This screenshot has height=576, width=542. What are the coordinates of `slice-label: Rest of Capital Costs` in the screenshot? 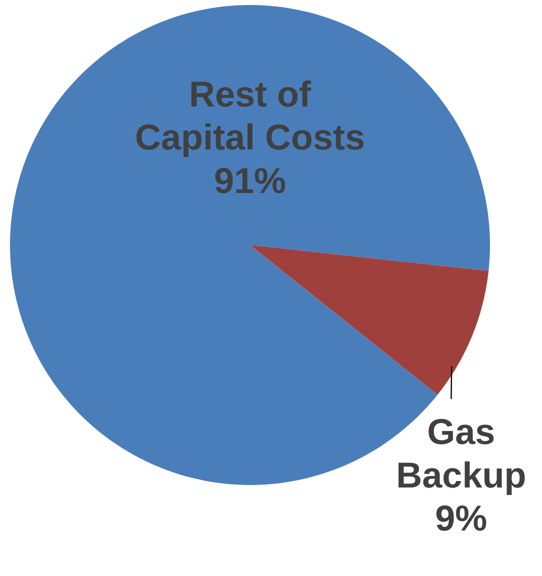 It's located at (250, 115).